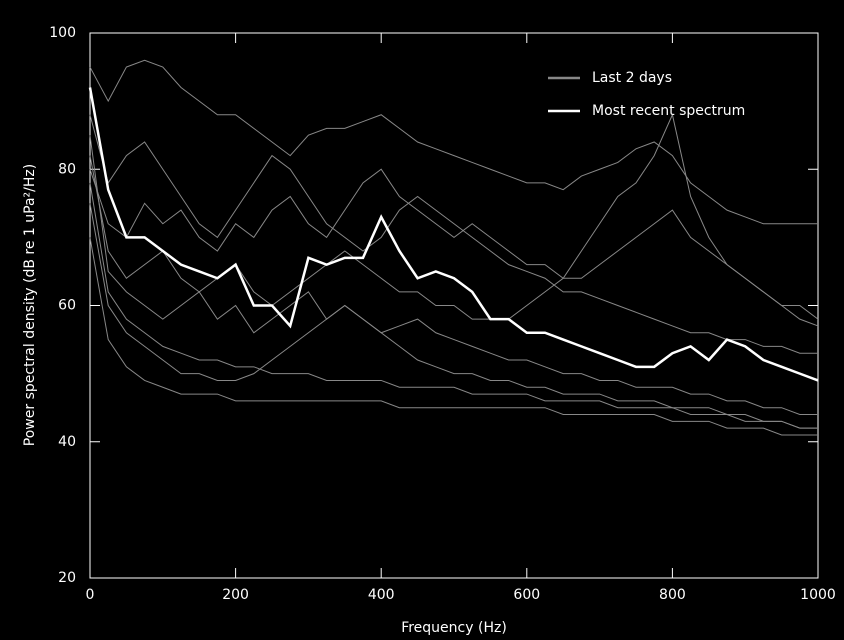 The height and width of the screenshot is (640, 844). Describe the element at coordinates (668, 111) in the screenshot. I see `legend-label: Most recent spectrum` at that location.